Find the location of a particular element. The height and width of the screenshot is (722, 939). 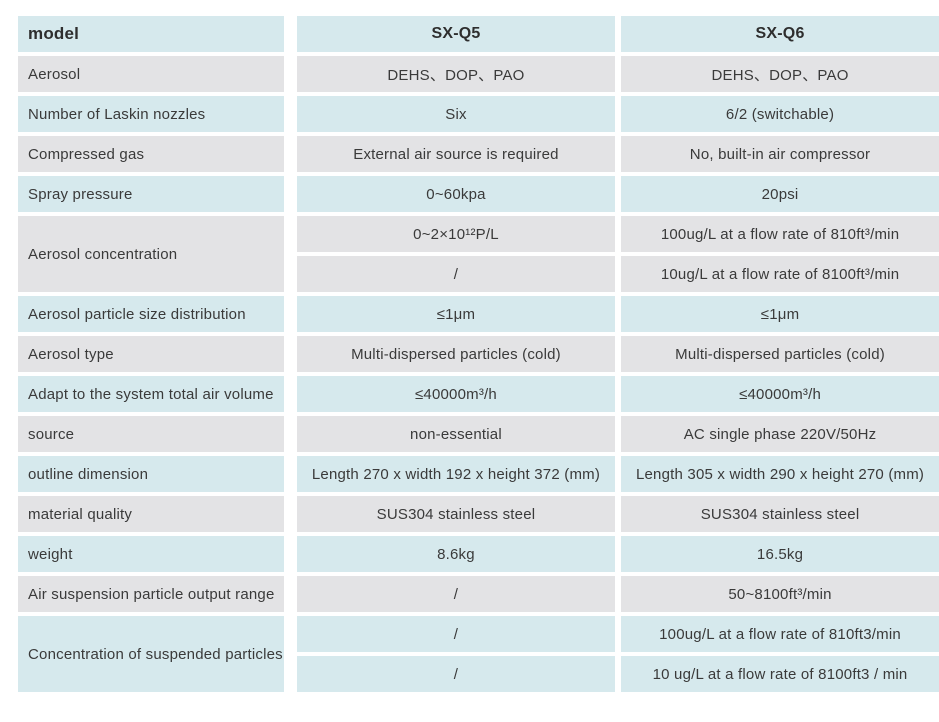

cell-sx-q6: 20psi is located at coordinates (780, 196).